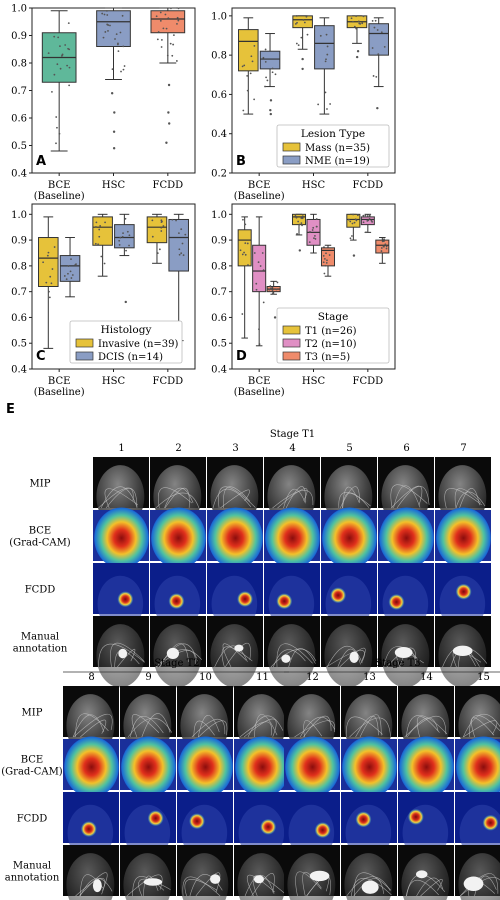 The height and width of the screenshot is (900, 500). I want to click on legend-label: NME (n=19), so click(337, 161).